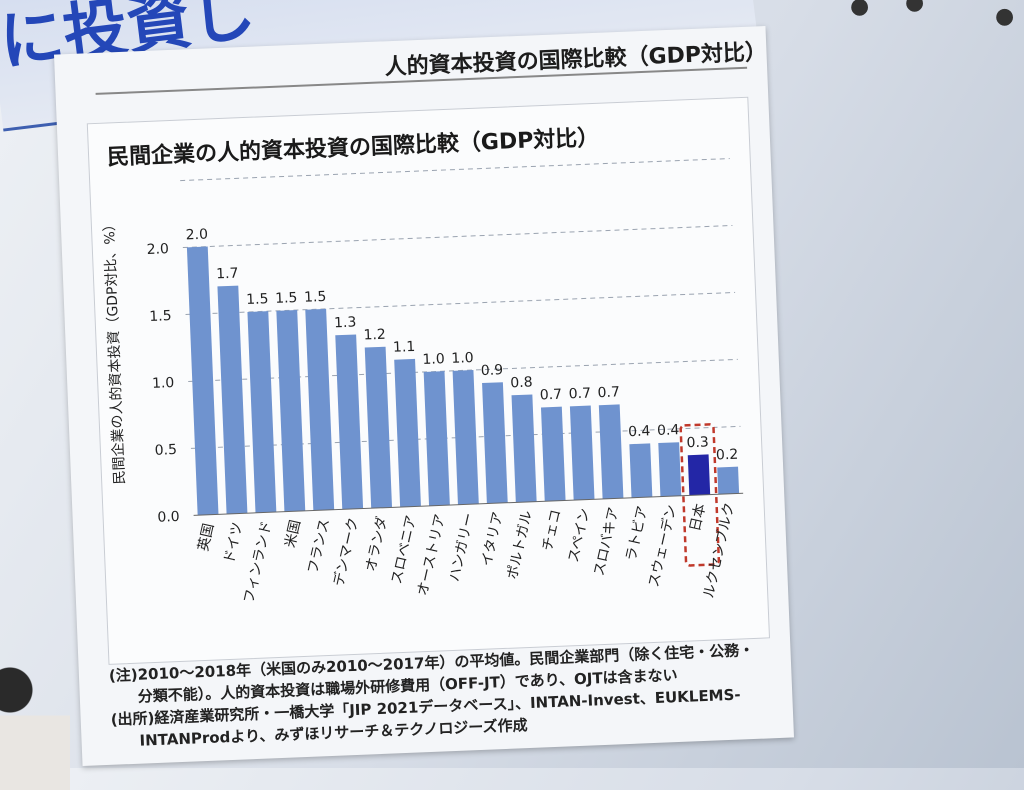 This screenshot has width=1024, height=790. I want to click on bar-value-label: 0.3, so click(697, 442).